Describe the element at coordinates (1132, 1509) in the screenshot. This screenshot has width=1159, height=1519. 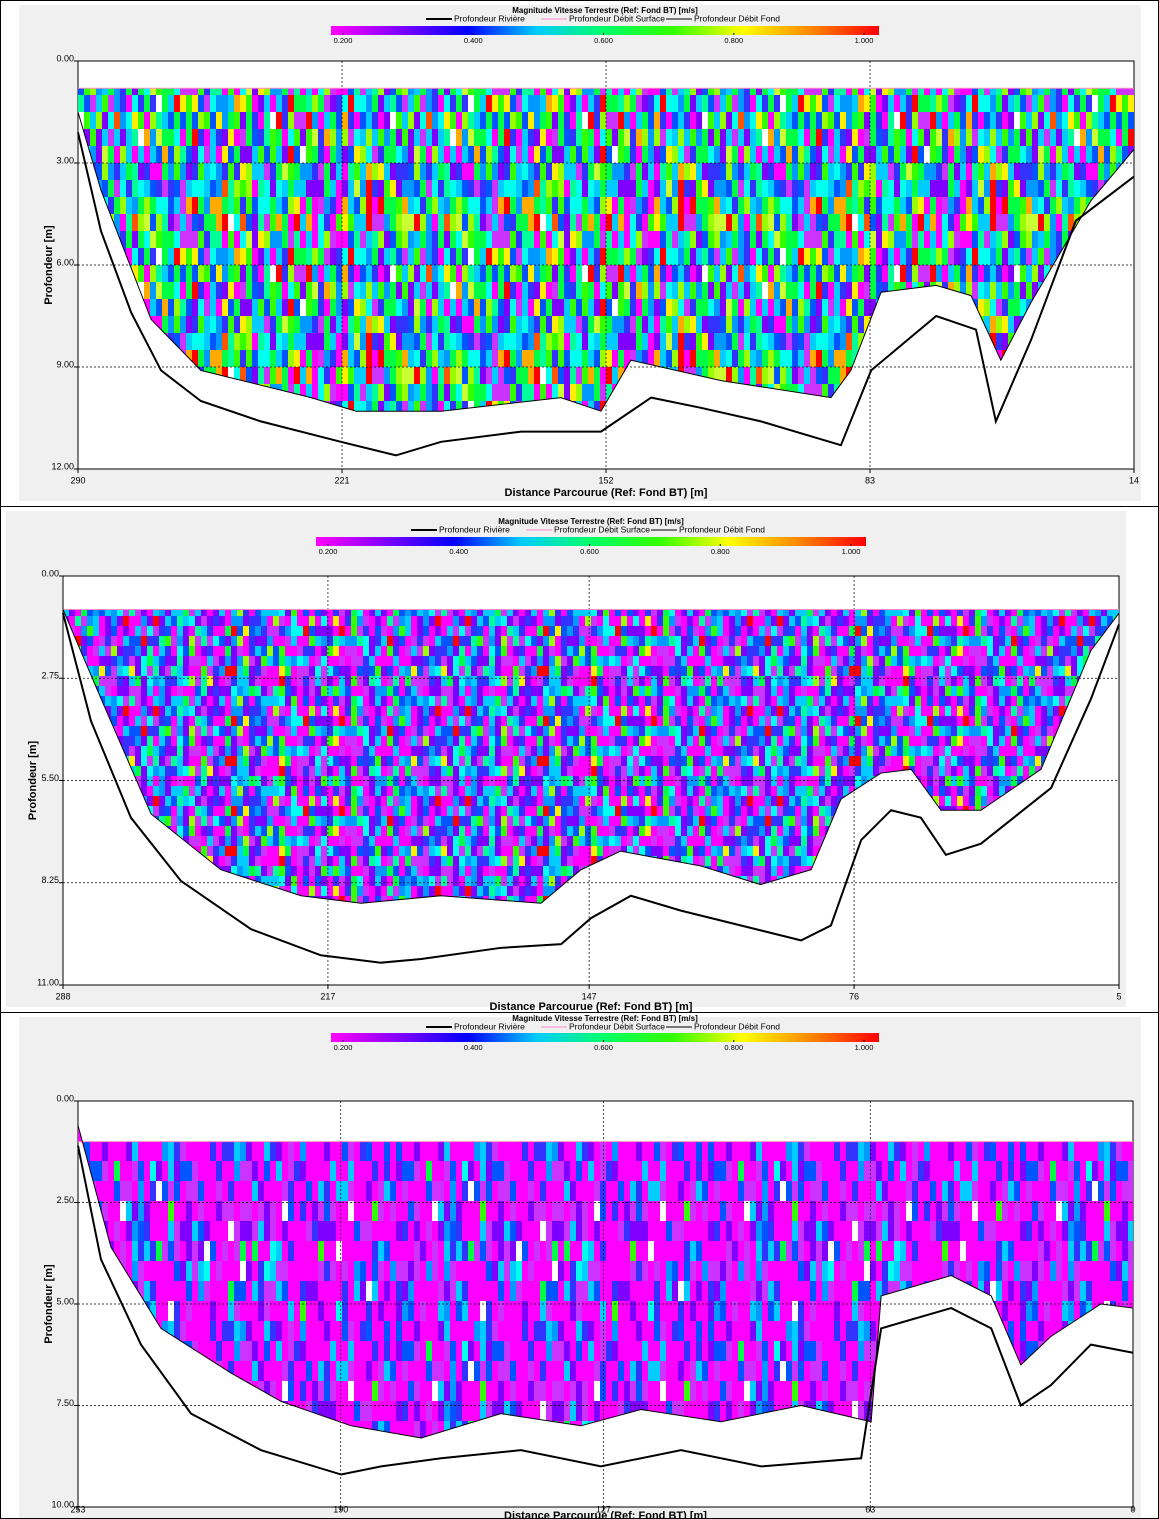
I see `x-tick-label: 0` at that location.